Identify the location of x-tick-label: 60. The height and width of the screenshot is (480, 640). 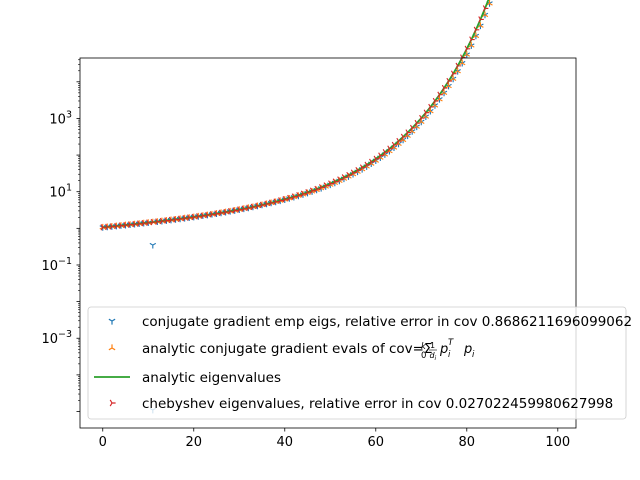
(376, 442).